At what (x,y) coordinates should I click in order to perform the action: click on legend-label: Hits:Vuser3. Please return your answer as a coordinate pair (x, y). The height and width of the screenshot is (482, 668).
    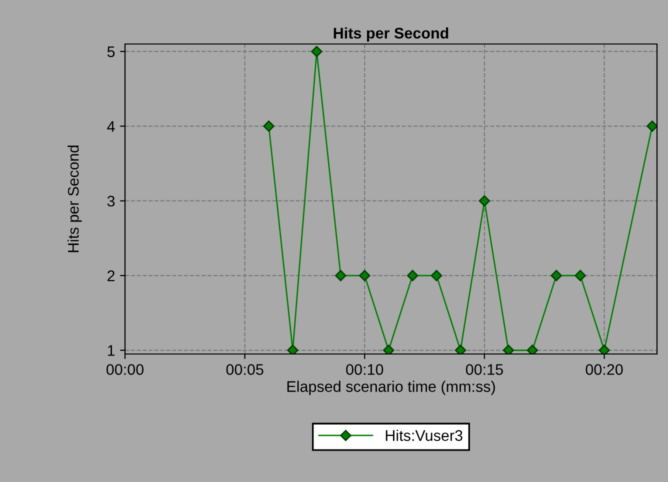
    Looking at the image, I should click on (424, 435).